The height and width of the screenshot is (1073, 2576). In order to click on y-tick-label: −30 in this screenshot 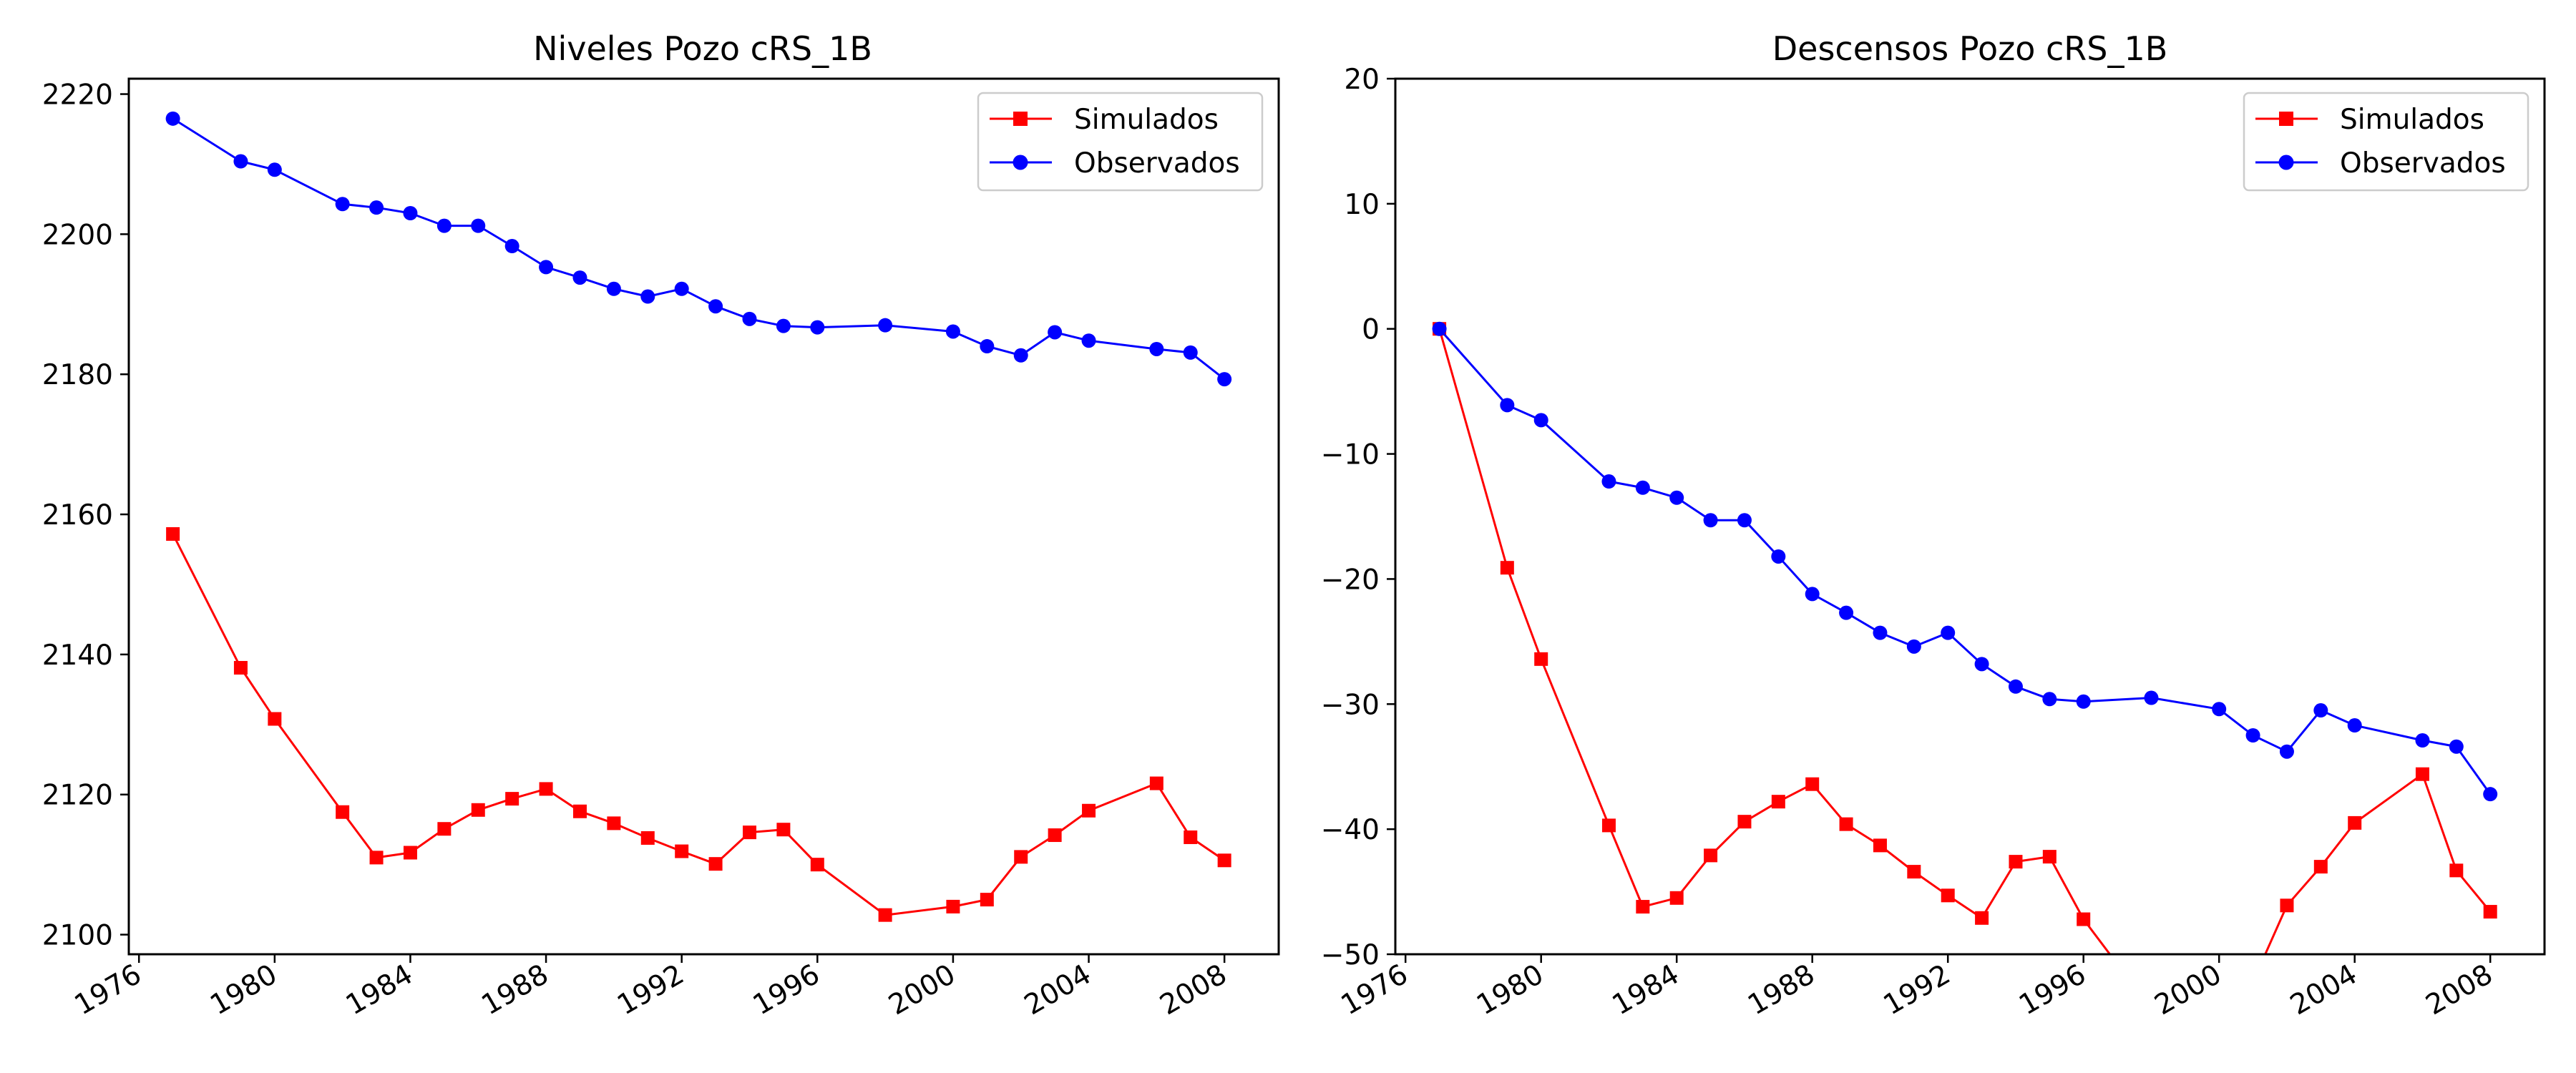, I will do `click(1350, 705)`.